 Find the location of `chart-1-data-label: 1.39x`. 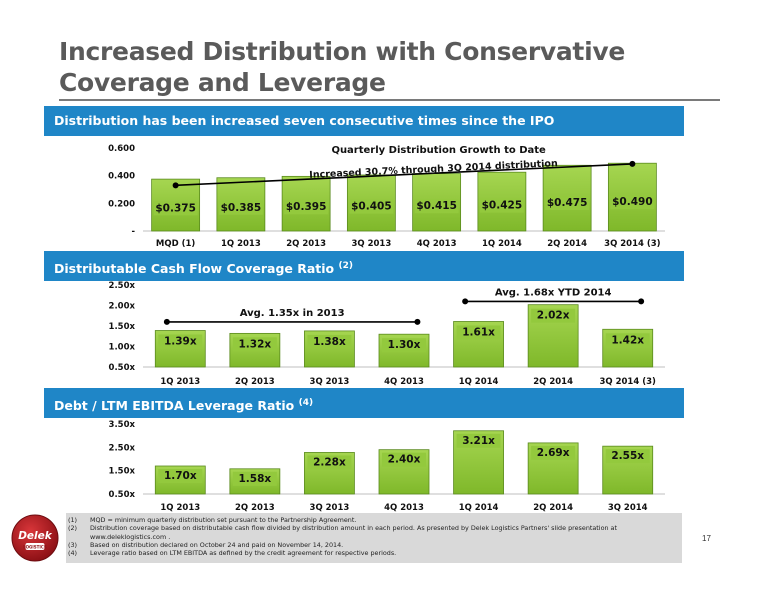

chart-1-data-label: 1.39x is located at coordinates (180, 342).